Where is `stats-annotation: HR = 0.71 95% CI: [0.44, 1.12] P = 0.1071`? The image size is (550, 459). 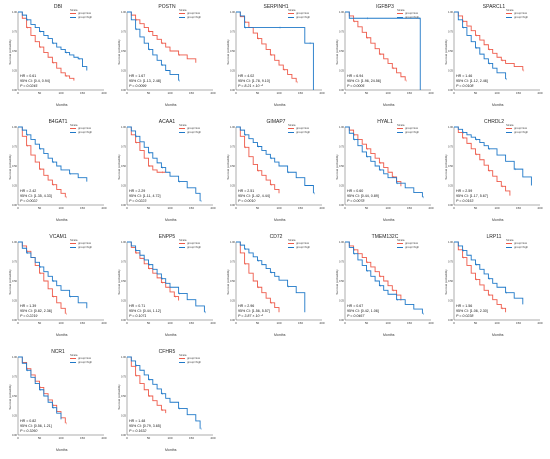 stats-annotation: HR = 0.71 95% CI: [0.44, 1.12] P = 0.1071 is located at coordinates (145, 311).